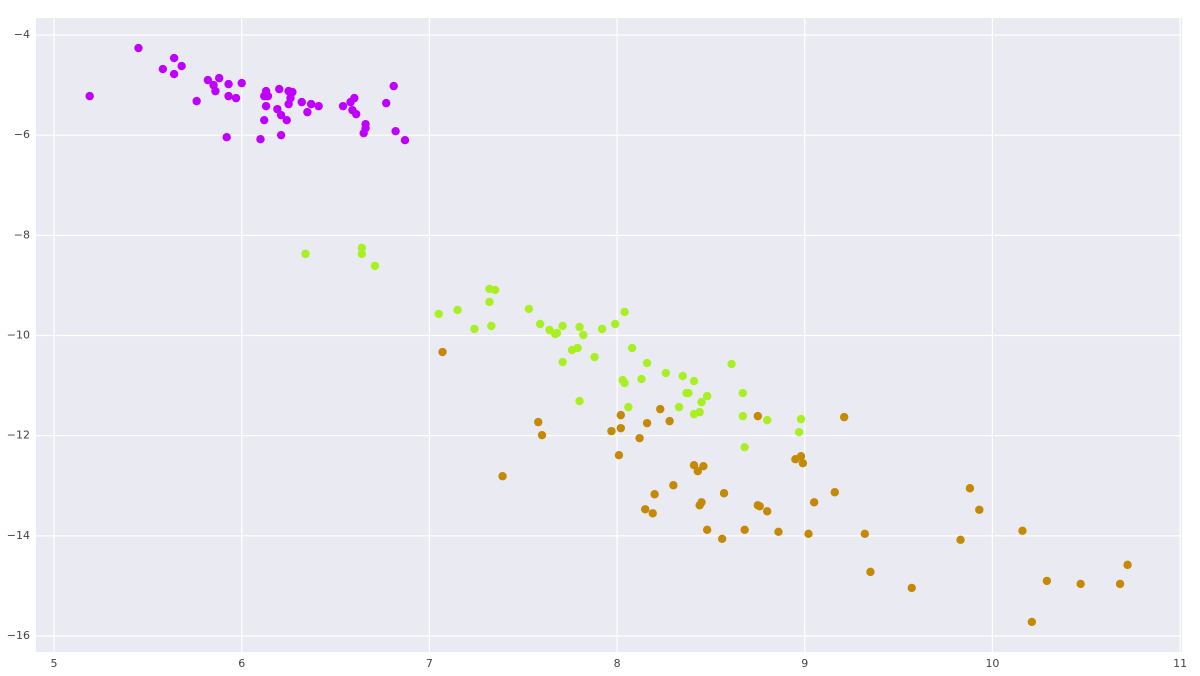  I want to click on x-tick-label: 5, so click(54, 663).